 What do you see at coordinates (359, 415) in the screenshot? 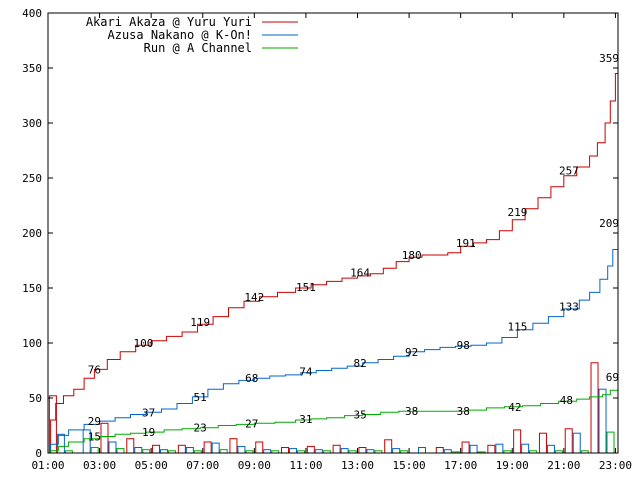
I see `point-label: 35` at bounding box center [359, 415].